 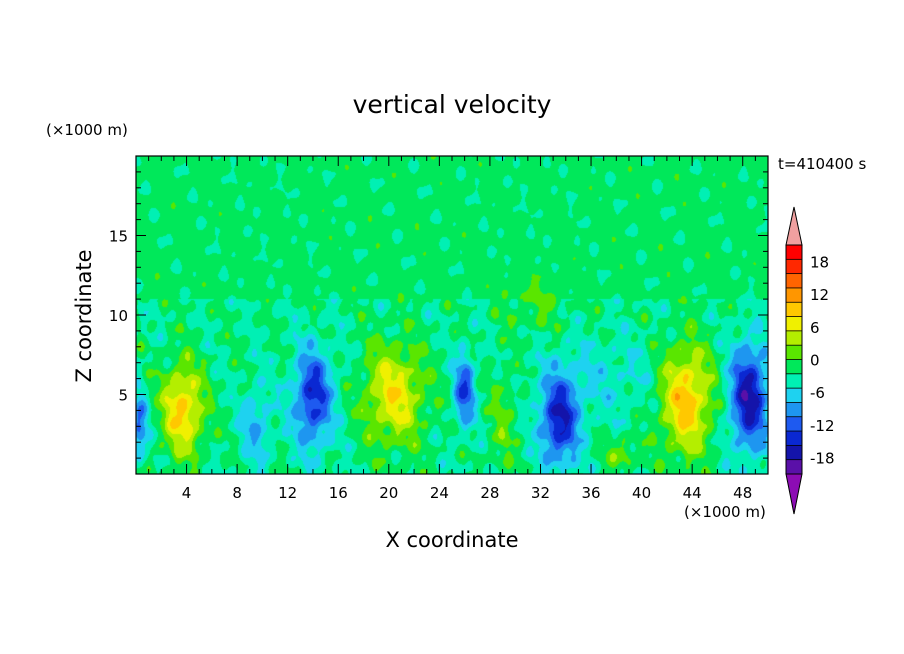 I want to click on colorbar-tick-label: 18, so click(x=819, y=262).